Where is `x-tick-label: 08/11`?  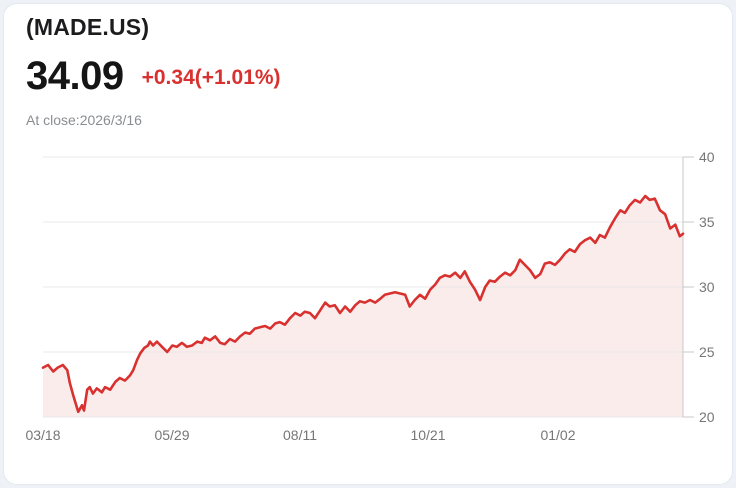
x-tick-label: 08/11 is located at coordinates (300, 435).